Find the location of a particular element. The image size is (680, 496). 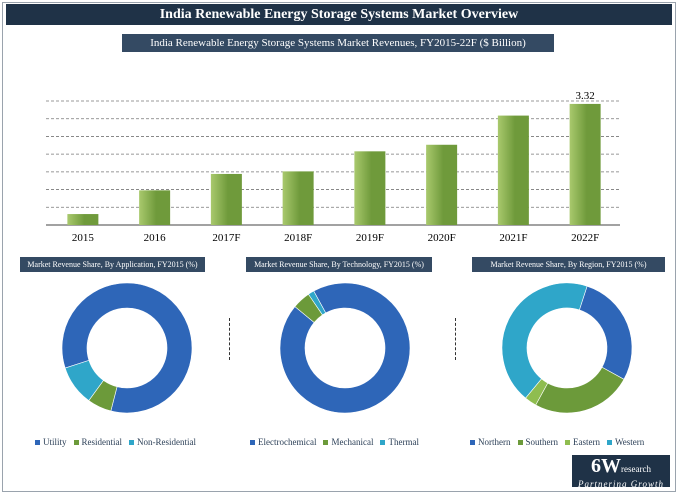

legend-label: Northern is located at coordinates (494, 442).